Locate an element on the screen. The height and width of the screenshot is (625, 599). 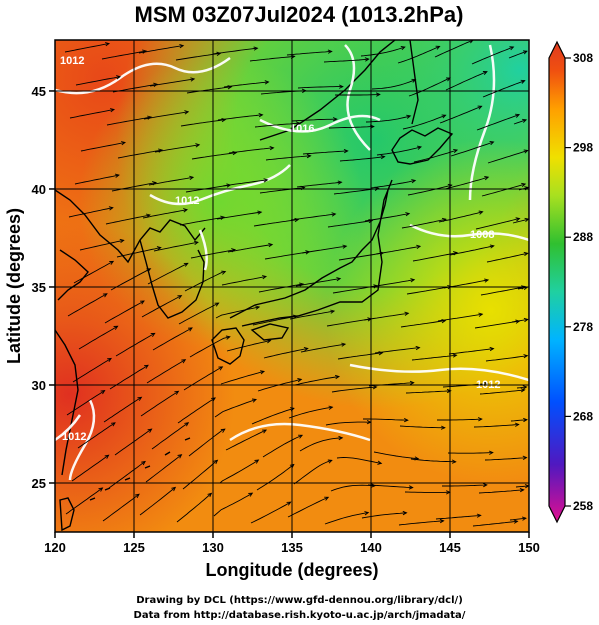
y-tick-label: 35 is located at coordinates (39, 287).